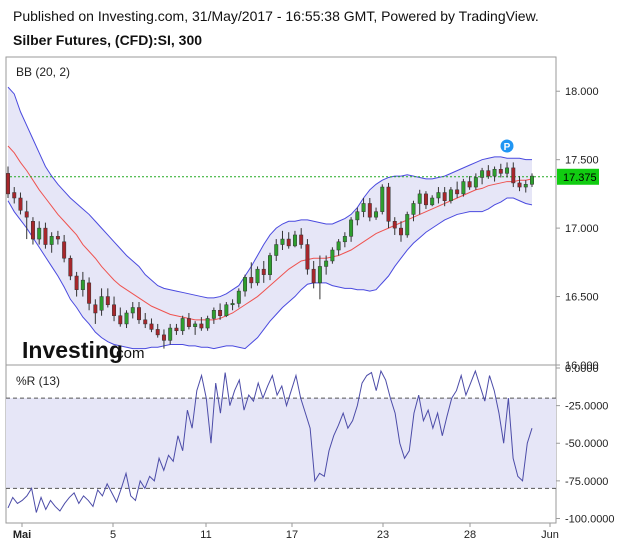 The image size is (623, 545). What do you see at coordinates (590, 519) in the screenshot?
I see `wr-tick-label: -100.0000` at bounding box center [590, 519].